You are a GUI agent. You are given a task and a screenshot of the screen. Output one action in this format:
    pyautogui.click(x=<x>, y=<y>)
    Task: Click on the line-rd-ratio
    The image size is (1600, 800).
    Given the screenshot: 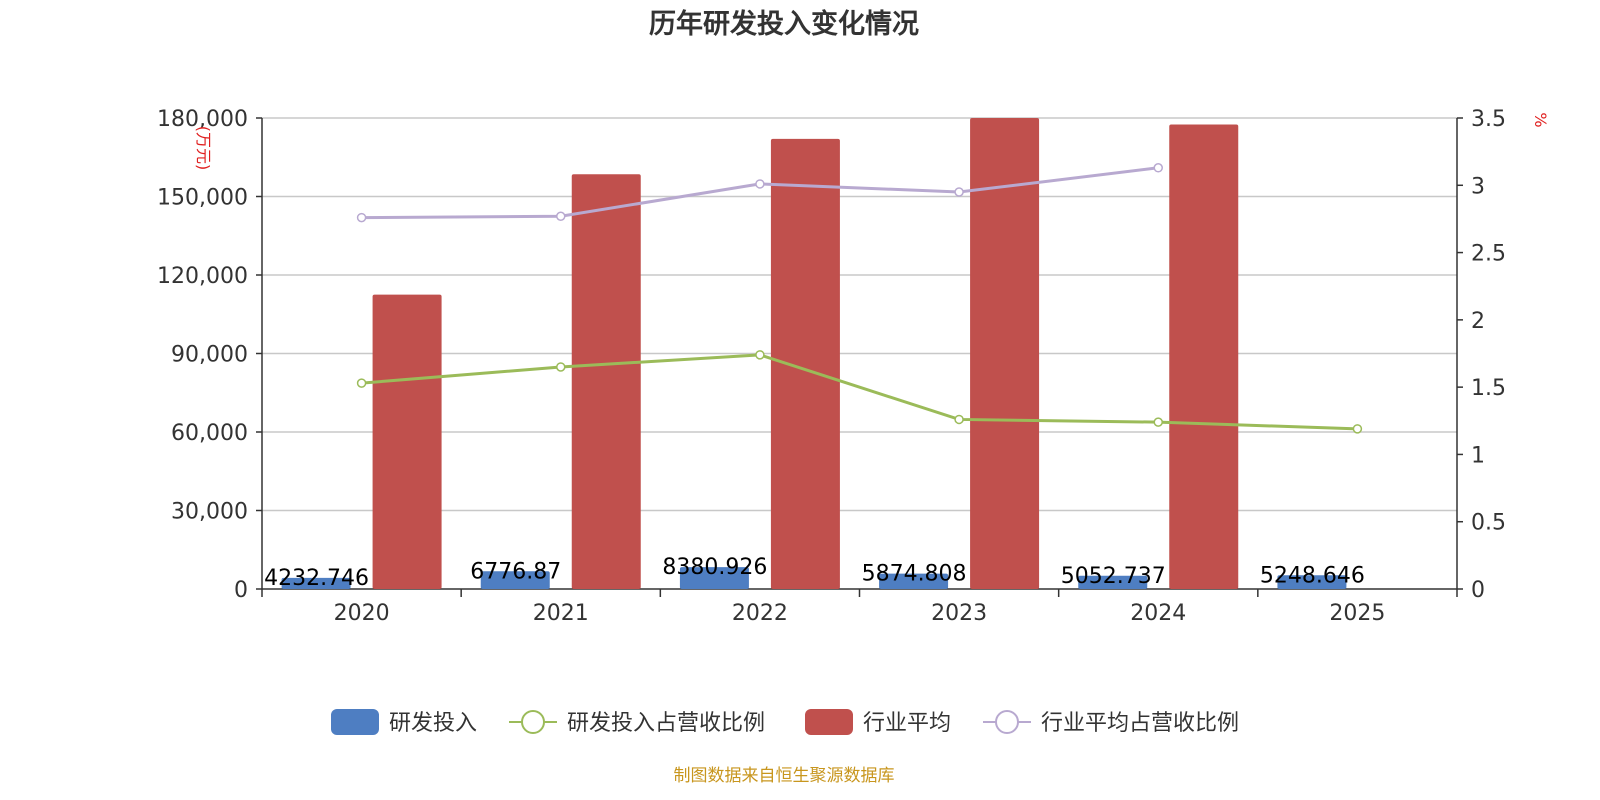 What is the action you would take?
    pyautogui.click(x=859, y=392)
    